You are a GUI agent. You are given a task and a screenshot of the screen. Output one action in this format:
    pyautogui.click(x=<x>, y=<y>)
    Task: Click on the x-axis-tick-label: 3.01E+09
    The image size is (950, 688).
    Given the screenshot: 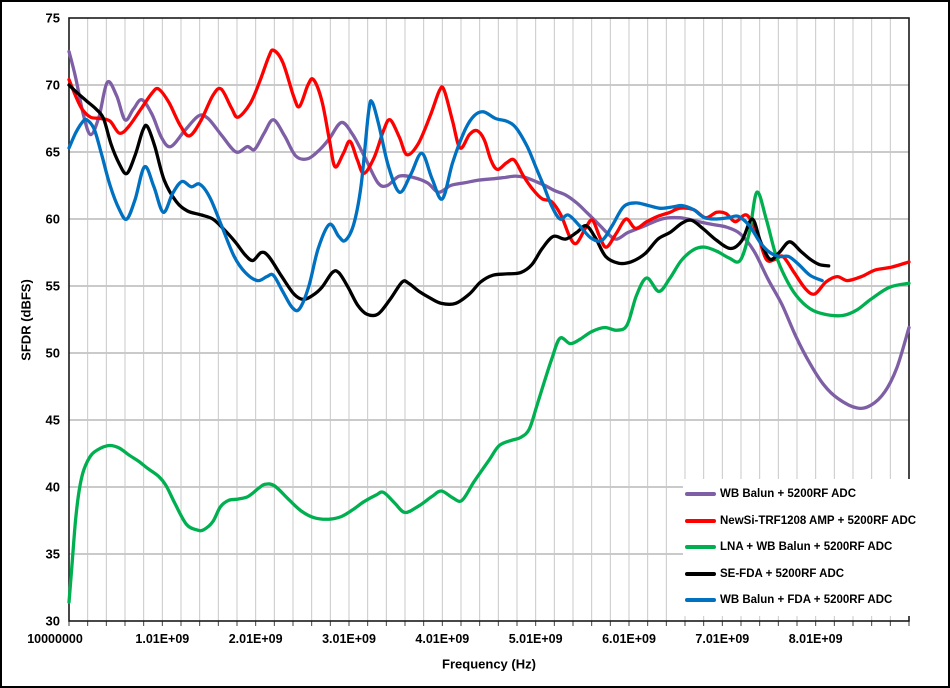 What is the action you would take?
    pyautogui.click(x=349, y=639)
    